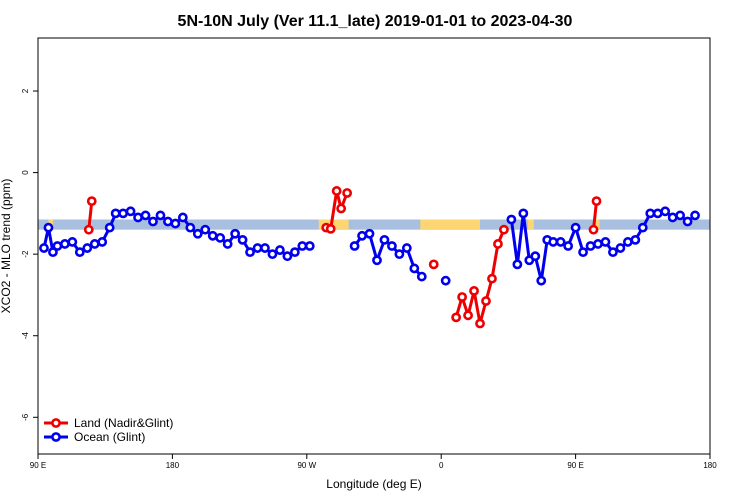  I want to click on x-axis-label: Longitude (deg E), so click(373, 484).